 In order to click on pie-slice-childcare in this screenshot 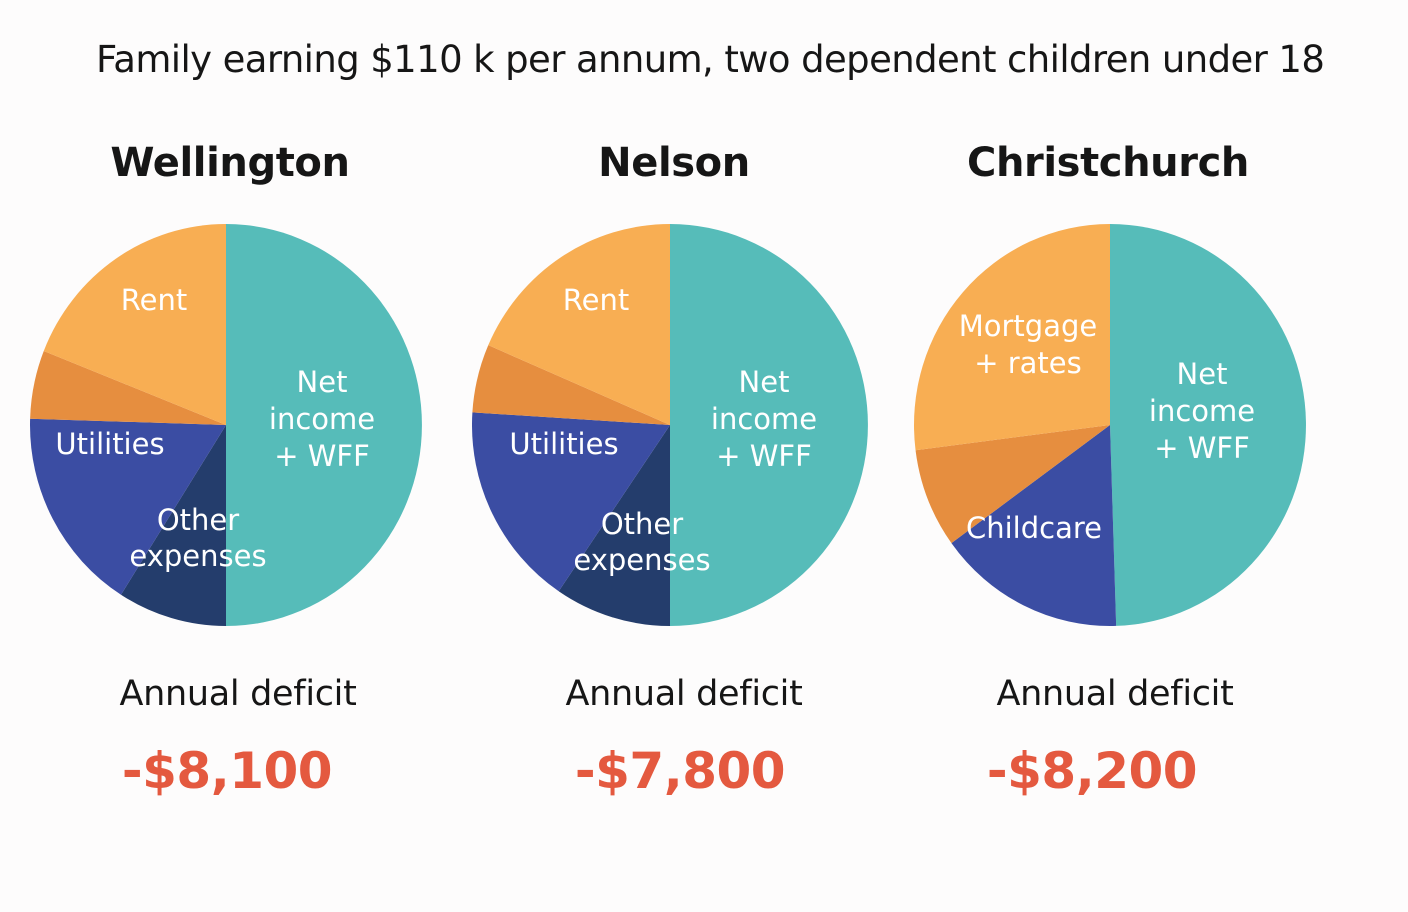, I will do `click(1034, 525)`.